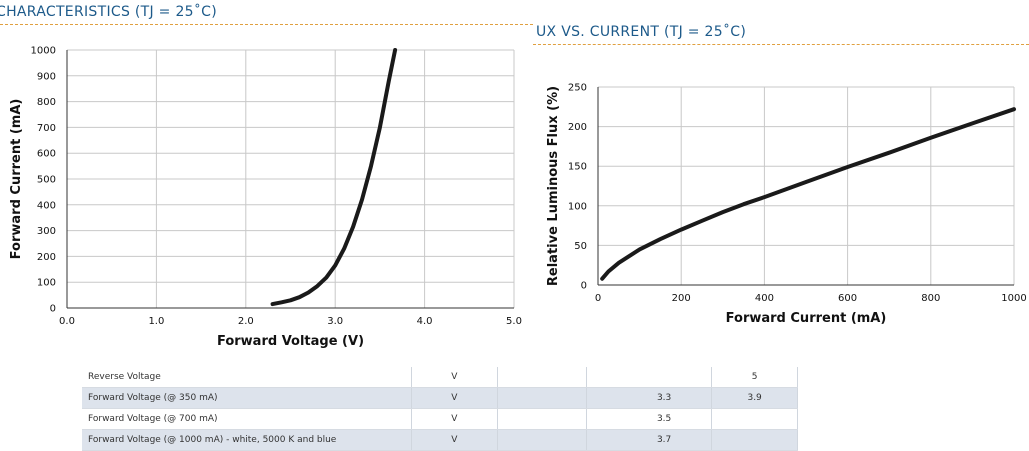 The image size is (1029, 451). Describe the element at coordinates (46, 231) in the screenshot. I see `iv-y-tick-label: 300` at that location.